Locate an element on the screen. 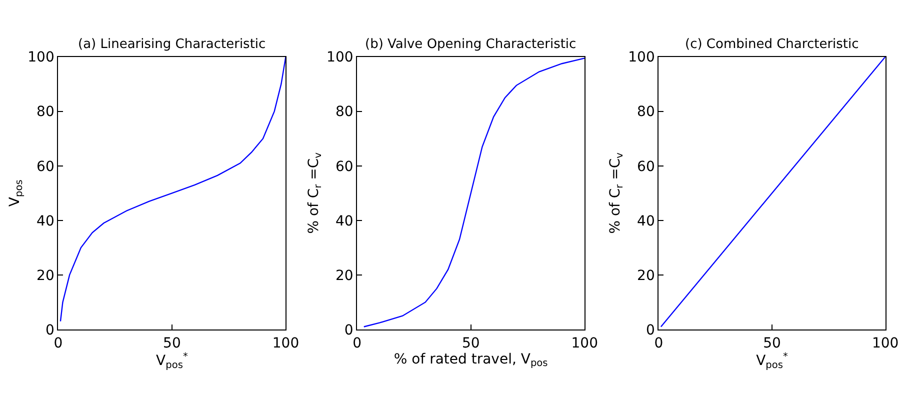 The height and width of the screenshot is (399, 920). chart-title: (a) Linearising Characteristic is located at coordinates (172, 44).